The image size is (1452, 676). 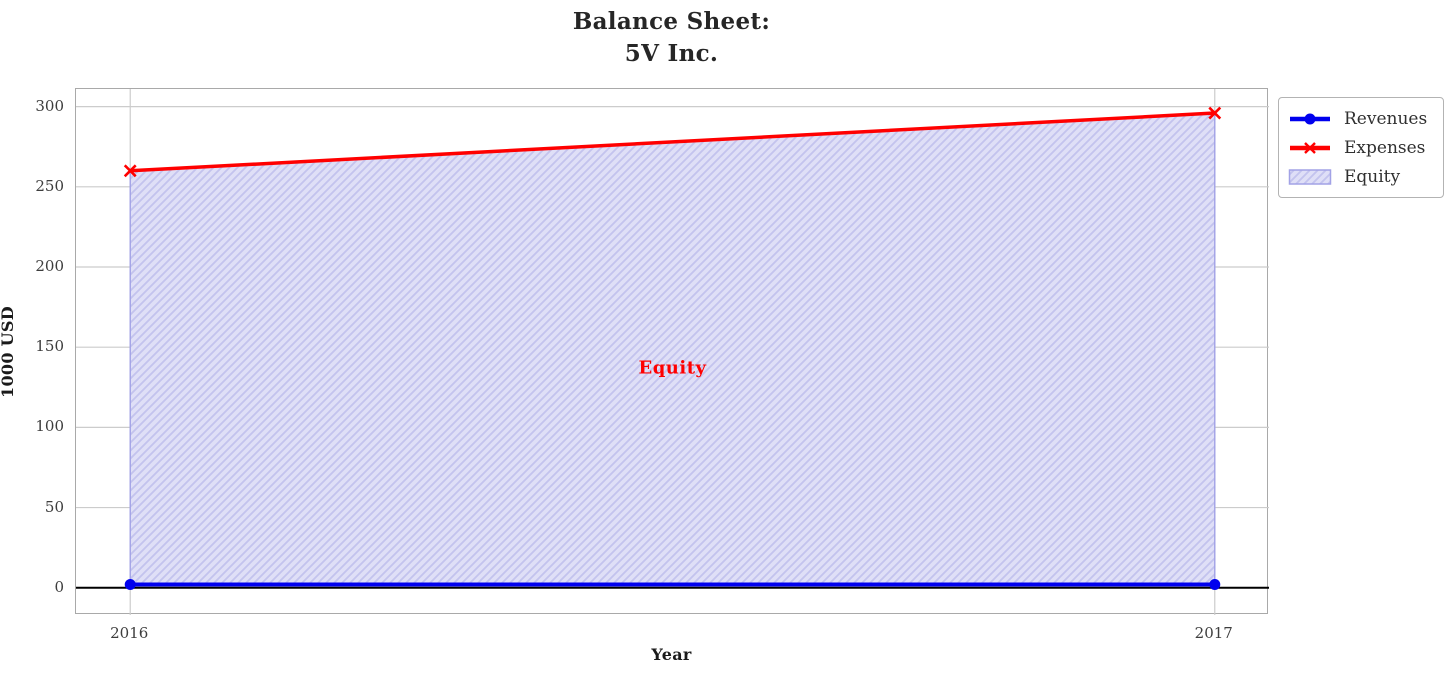 I want to click on legend-item-revenues: Revenues, so click(x=1360, y=118).